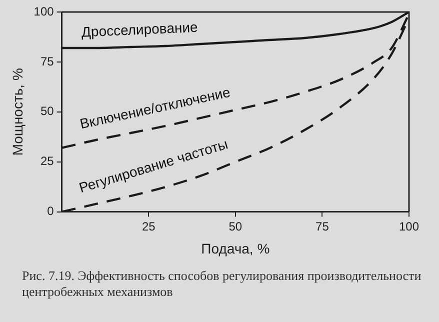  What do you see at coordinates (50, 211) in the screenshot?
I see `y-tick-label: 0` at bounding box center [50, 211].